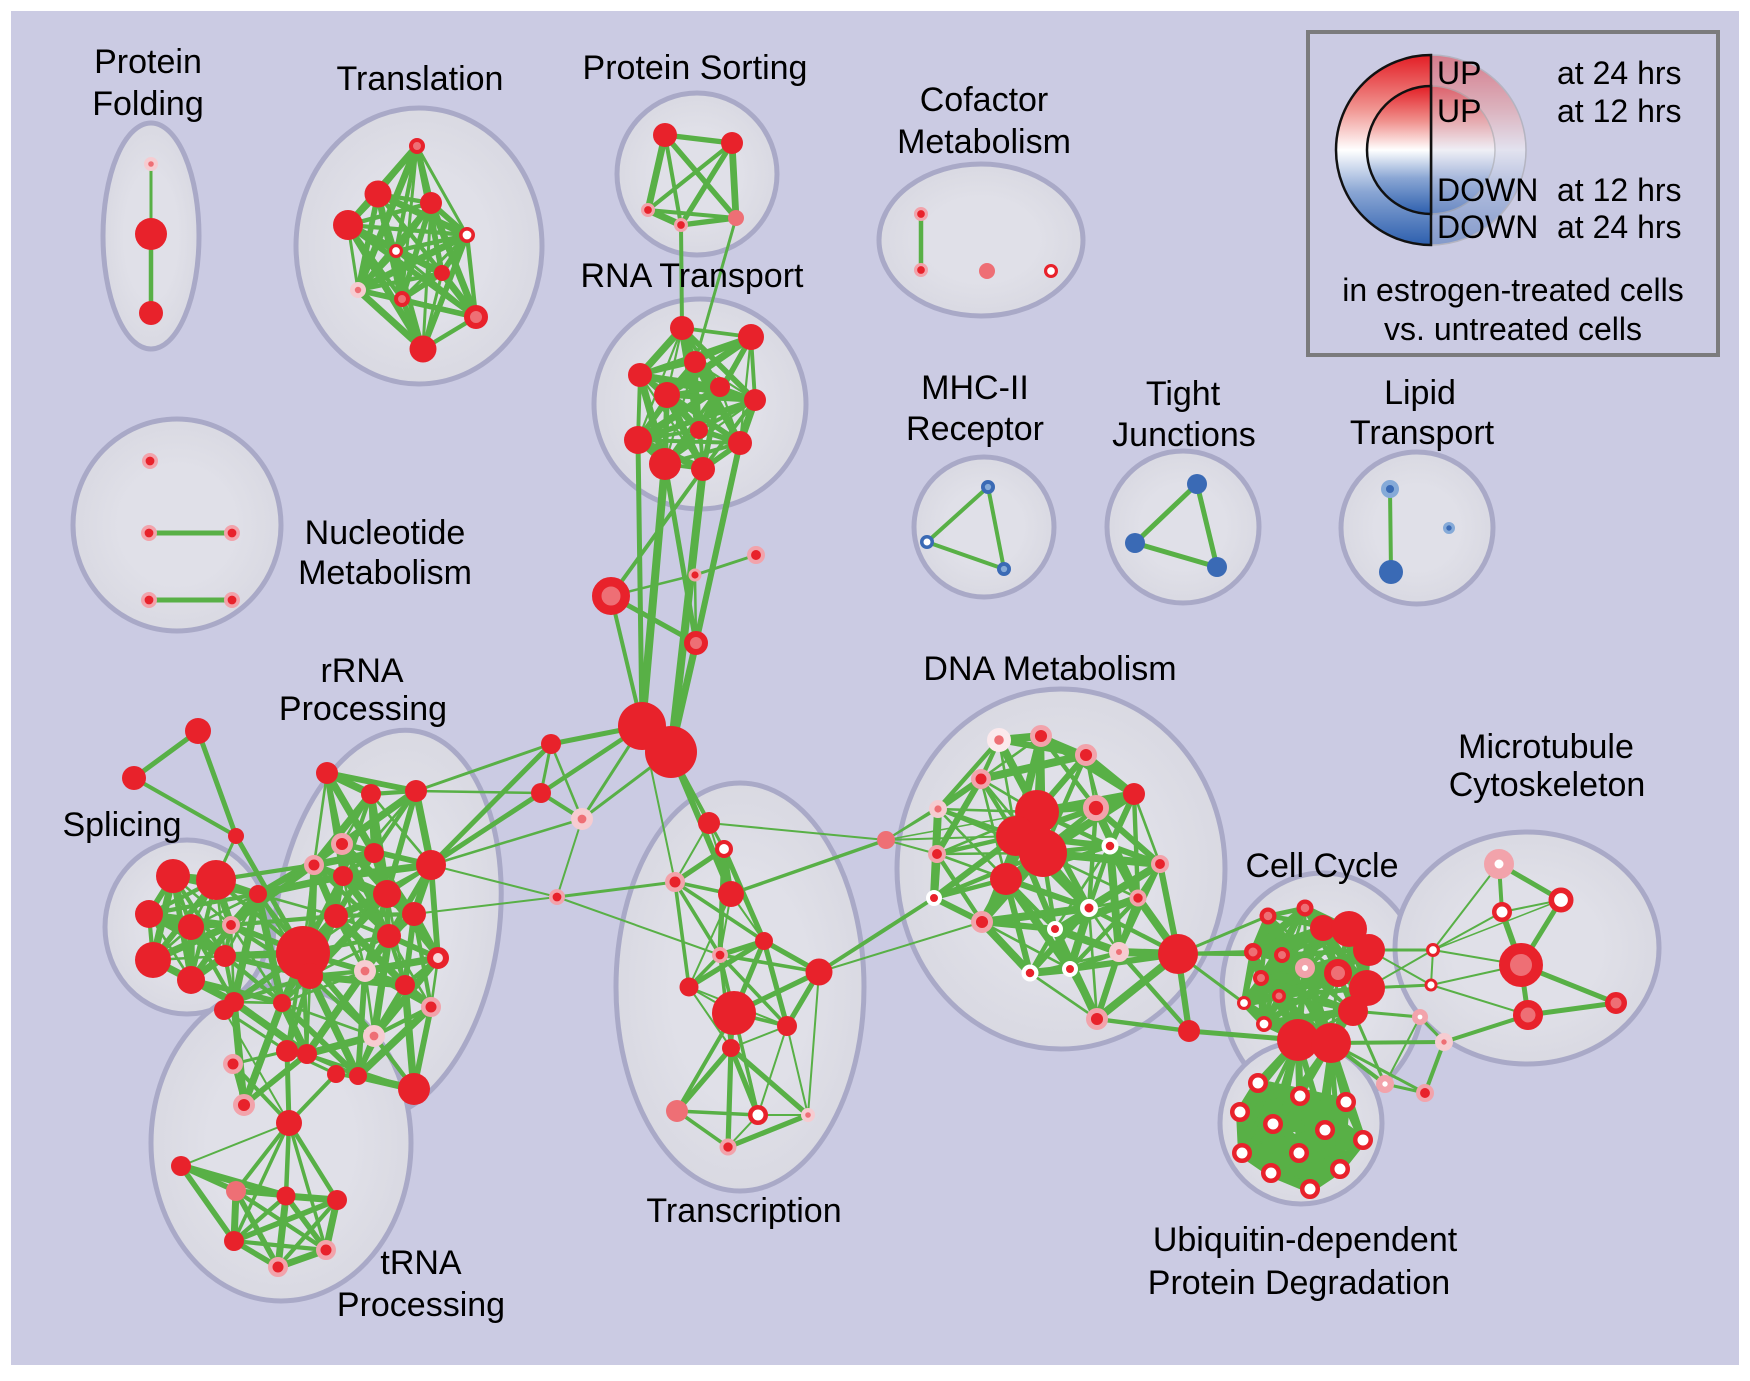  What do you see at coordinates (1183, 394) in the screenshot?
I see `svg-text: Tight` at bounding box center [1183, 394].